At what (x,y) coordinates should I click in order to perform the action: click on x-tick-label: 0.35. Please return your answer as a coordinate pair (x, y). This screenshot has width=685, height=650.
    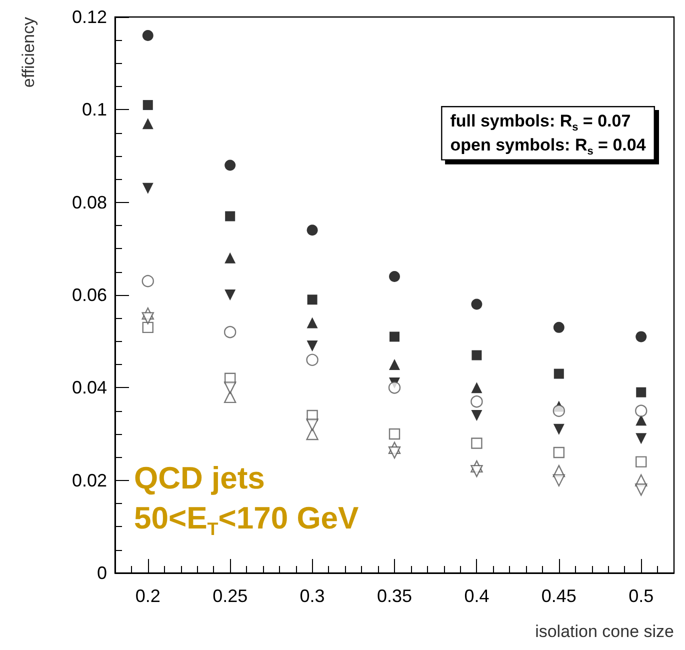
    Looking at the image, I should click on (394, 596).